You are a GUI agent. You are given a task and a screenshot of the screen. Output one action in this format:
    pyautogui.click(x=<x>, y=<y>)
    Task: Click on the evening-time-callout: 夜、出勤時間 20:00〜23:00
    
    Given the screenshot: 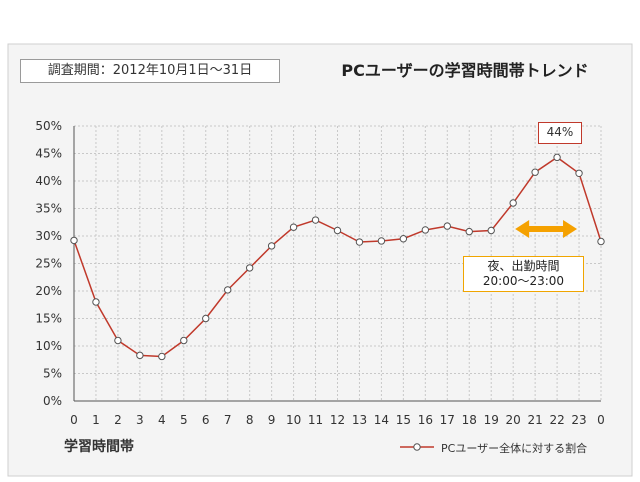 What is the action you would take?
    pyautogui.click(x=523, y=274)
    